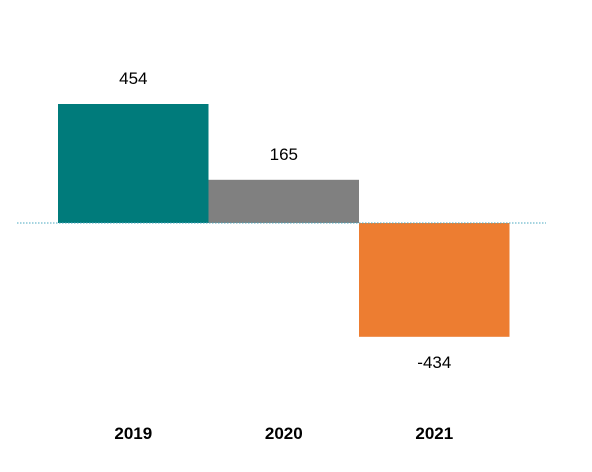 The height and width of the screenshot is (472, 592). Describe the element at coordinates (283, 201) in the screenshot. I see `bar-2020` at that location.